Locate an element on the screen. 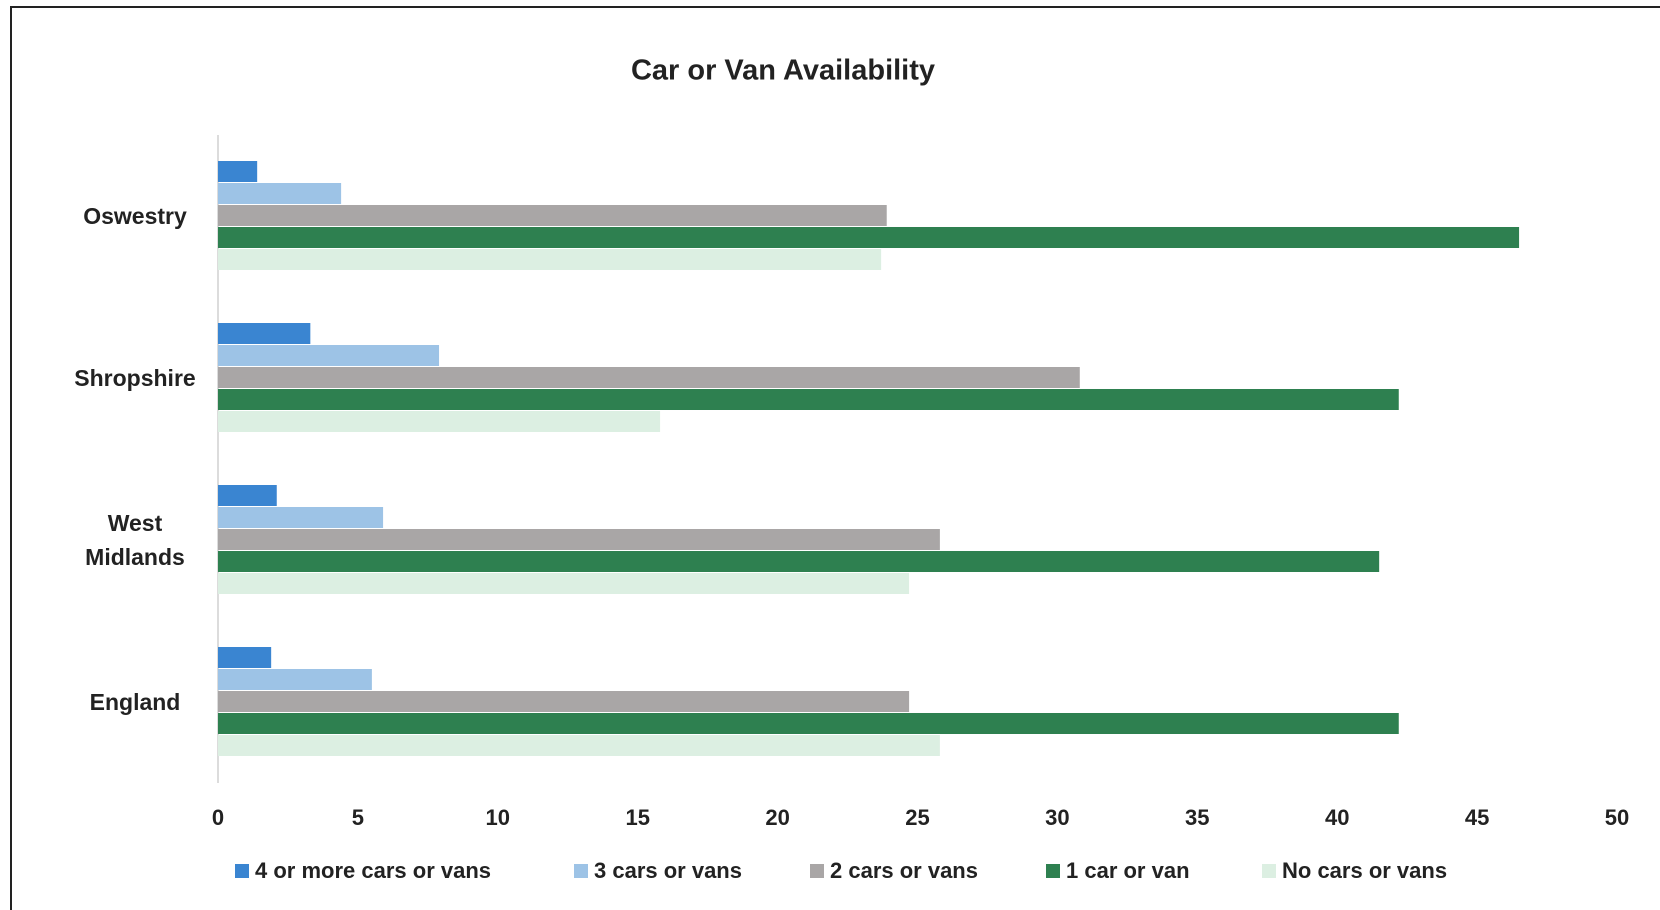 The image size is (1660, 910). y-tick-label: Shropshire is located at coordinates (135, 378).